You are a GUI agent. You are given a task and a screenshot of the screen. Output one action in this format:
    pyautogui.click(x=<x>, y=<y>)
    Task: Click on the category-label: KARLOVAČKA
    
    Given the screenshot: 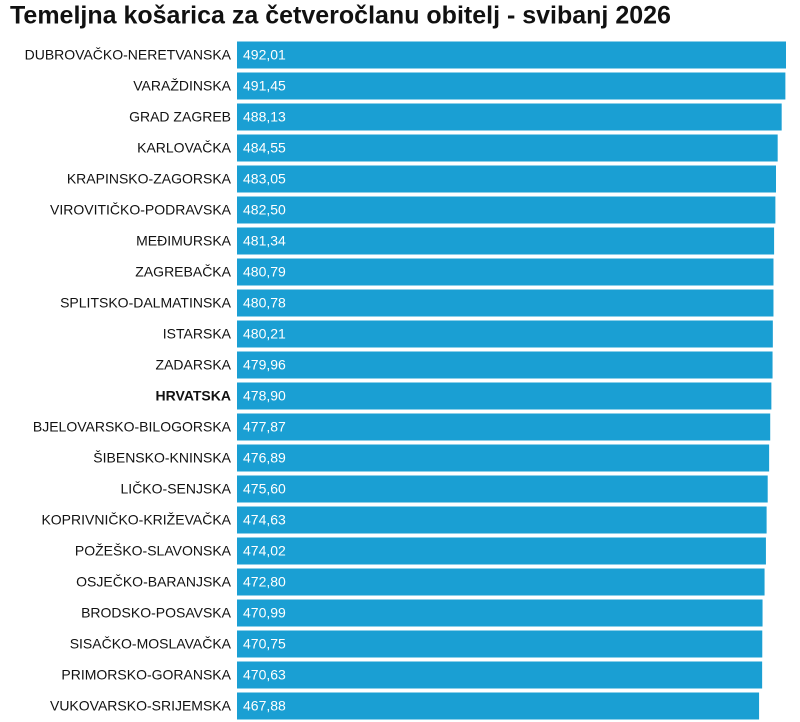 What is the action you would take?
    pyautogui.click(x=184, y=148)
    